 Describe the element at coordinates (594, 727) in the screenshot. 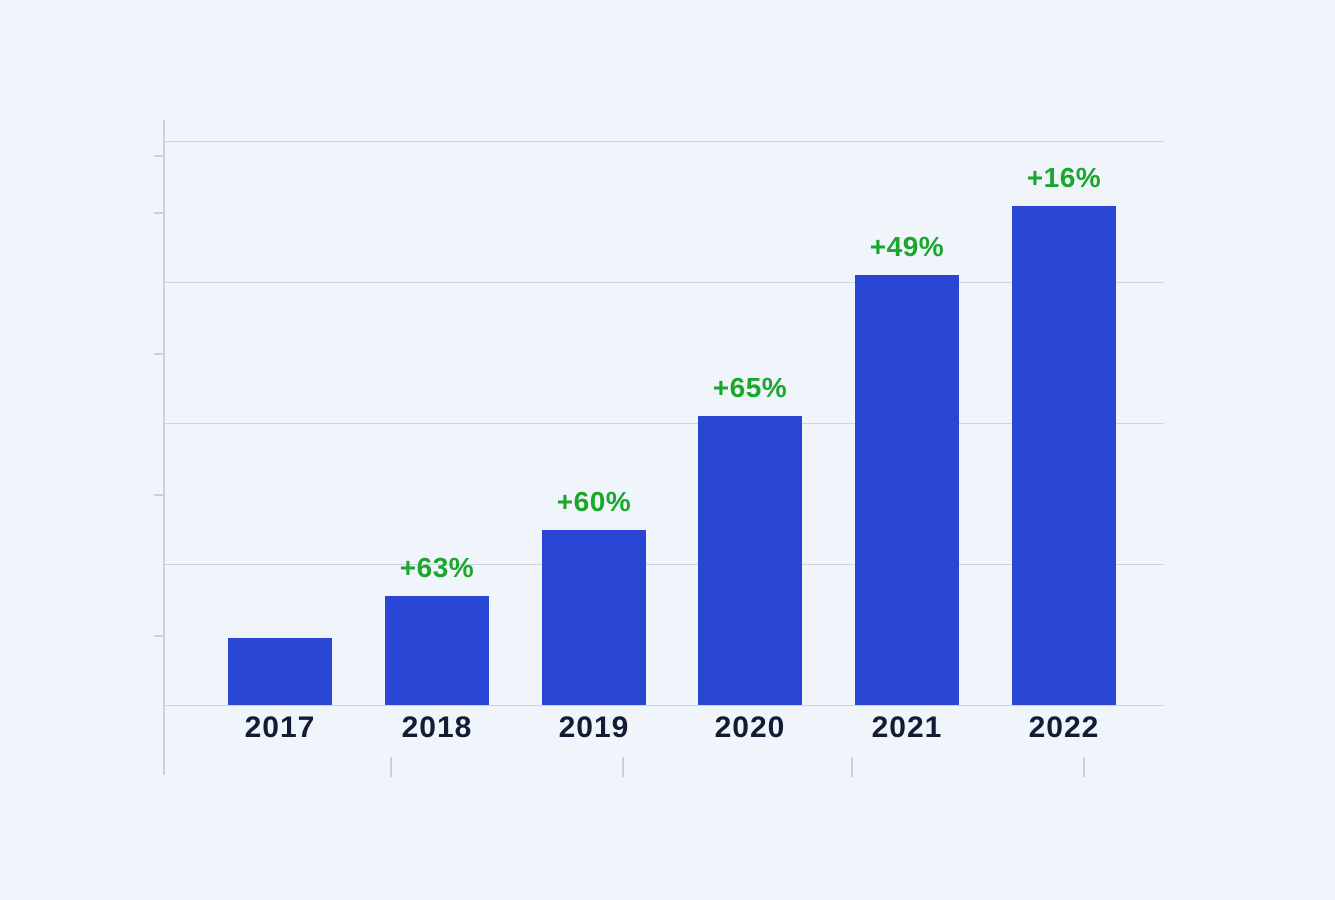

I see `x-axis-label-2019: 2019` at that location.